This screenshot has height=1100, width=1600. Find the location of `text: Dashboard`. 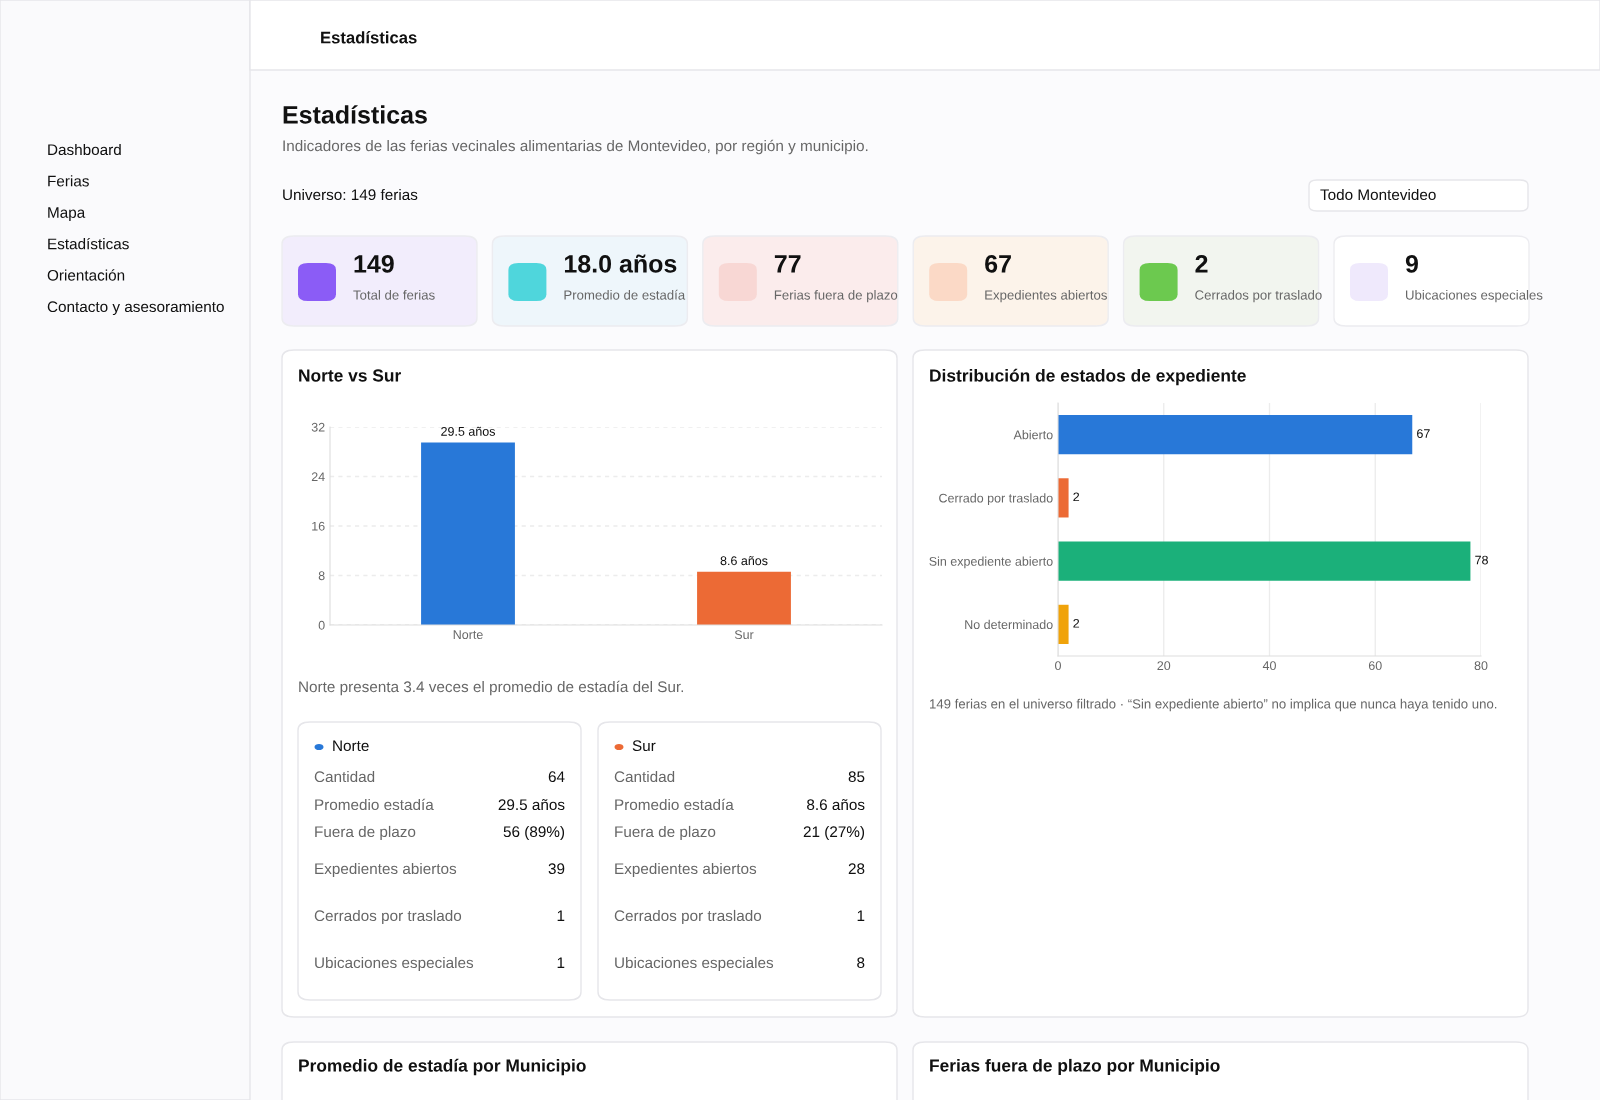

text: Dashboard is located at coordinates (84, 149).